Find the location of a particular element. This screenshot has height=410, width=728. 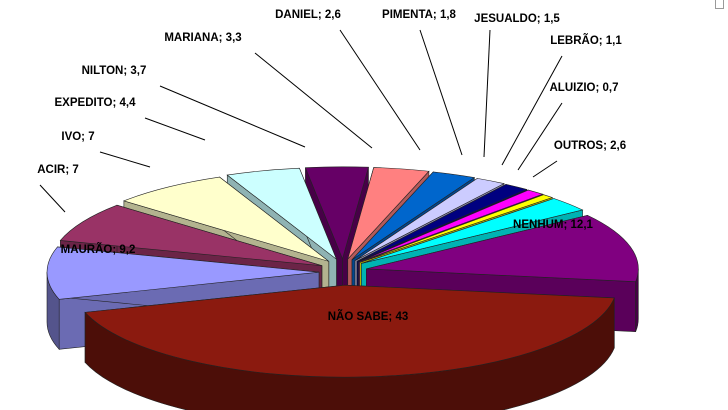

slice-pimenta is located at coordinates (429, 219).